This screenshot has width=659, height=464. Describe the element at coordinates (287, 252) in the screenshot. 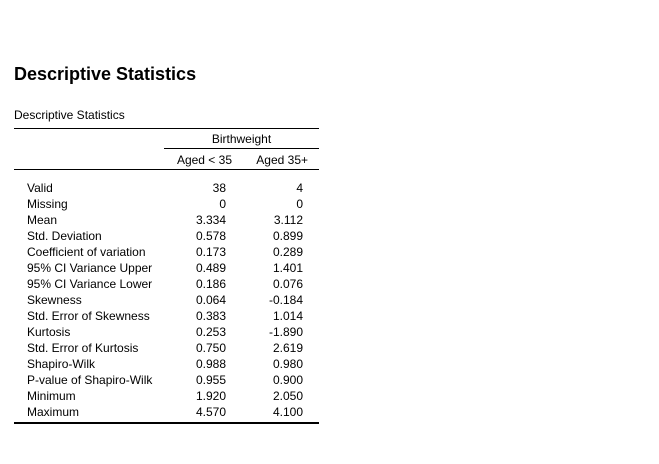

I see `cell-aged-35-plus: 0.289` at that location.